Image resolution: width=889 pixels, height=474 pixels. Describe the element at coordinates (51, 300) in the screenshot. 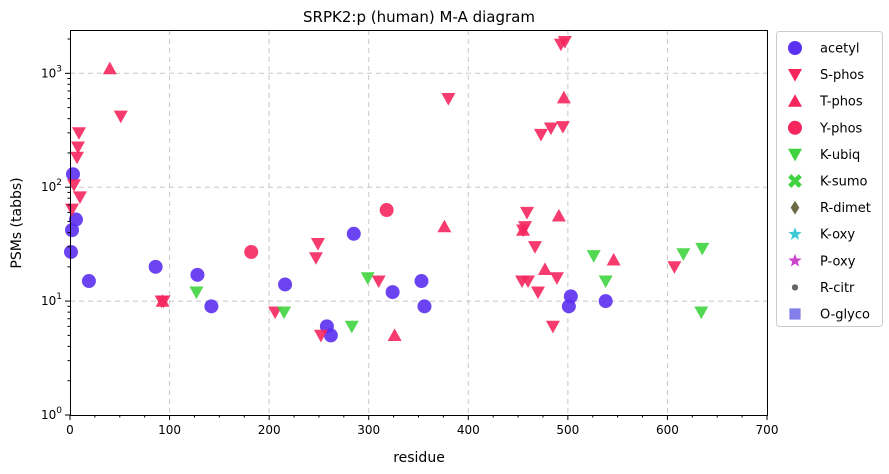

I see `y-tick-label: 10¹` at that location.